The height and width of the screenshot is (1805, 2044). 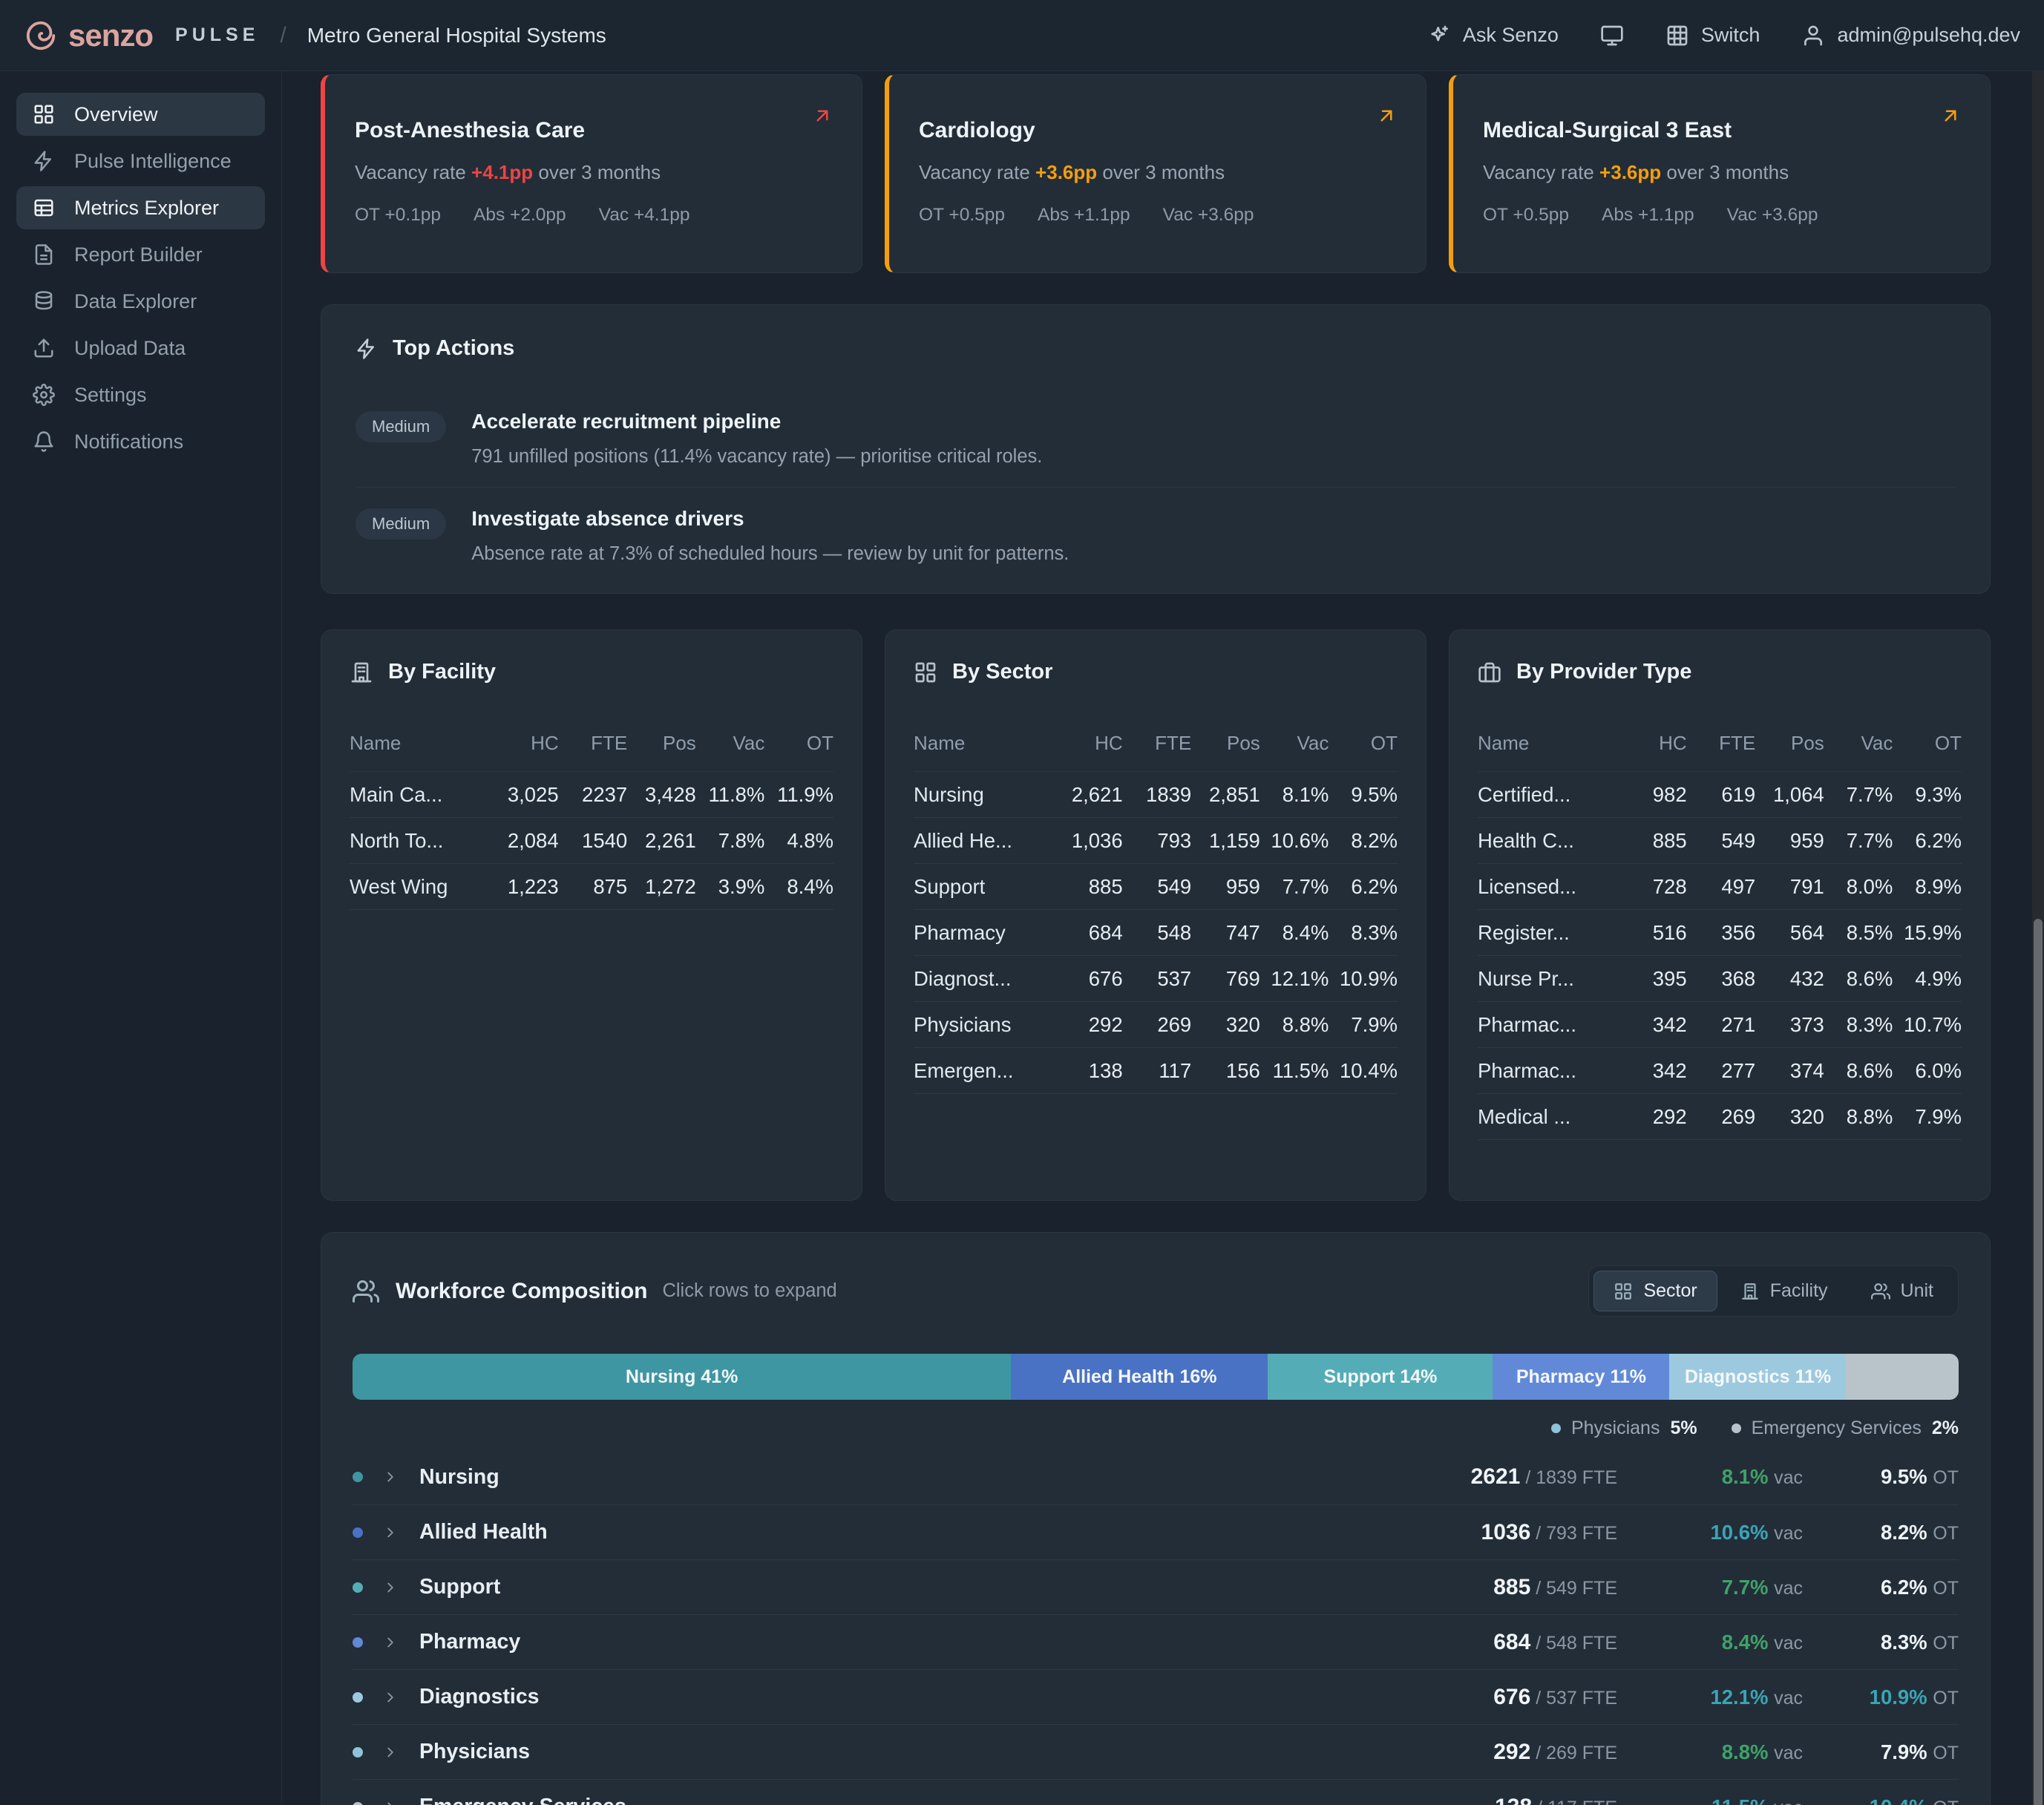 I want to click on ask-senzo-button: Ask Senzo, so click(x=1493, y=36).